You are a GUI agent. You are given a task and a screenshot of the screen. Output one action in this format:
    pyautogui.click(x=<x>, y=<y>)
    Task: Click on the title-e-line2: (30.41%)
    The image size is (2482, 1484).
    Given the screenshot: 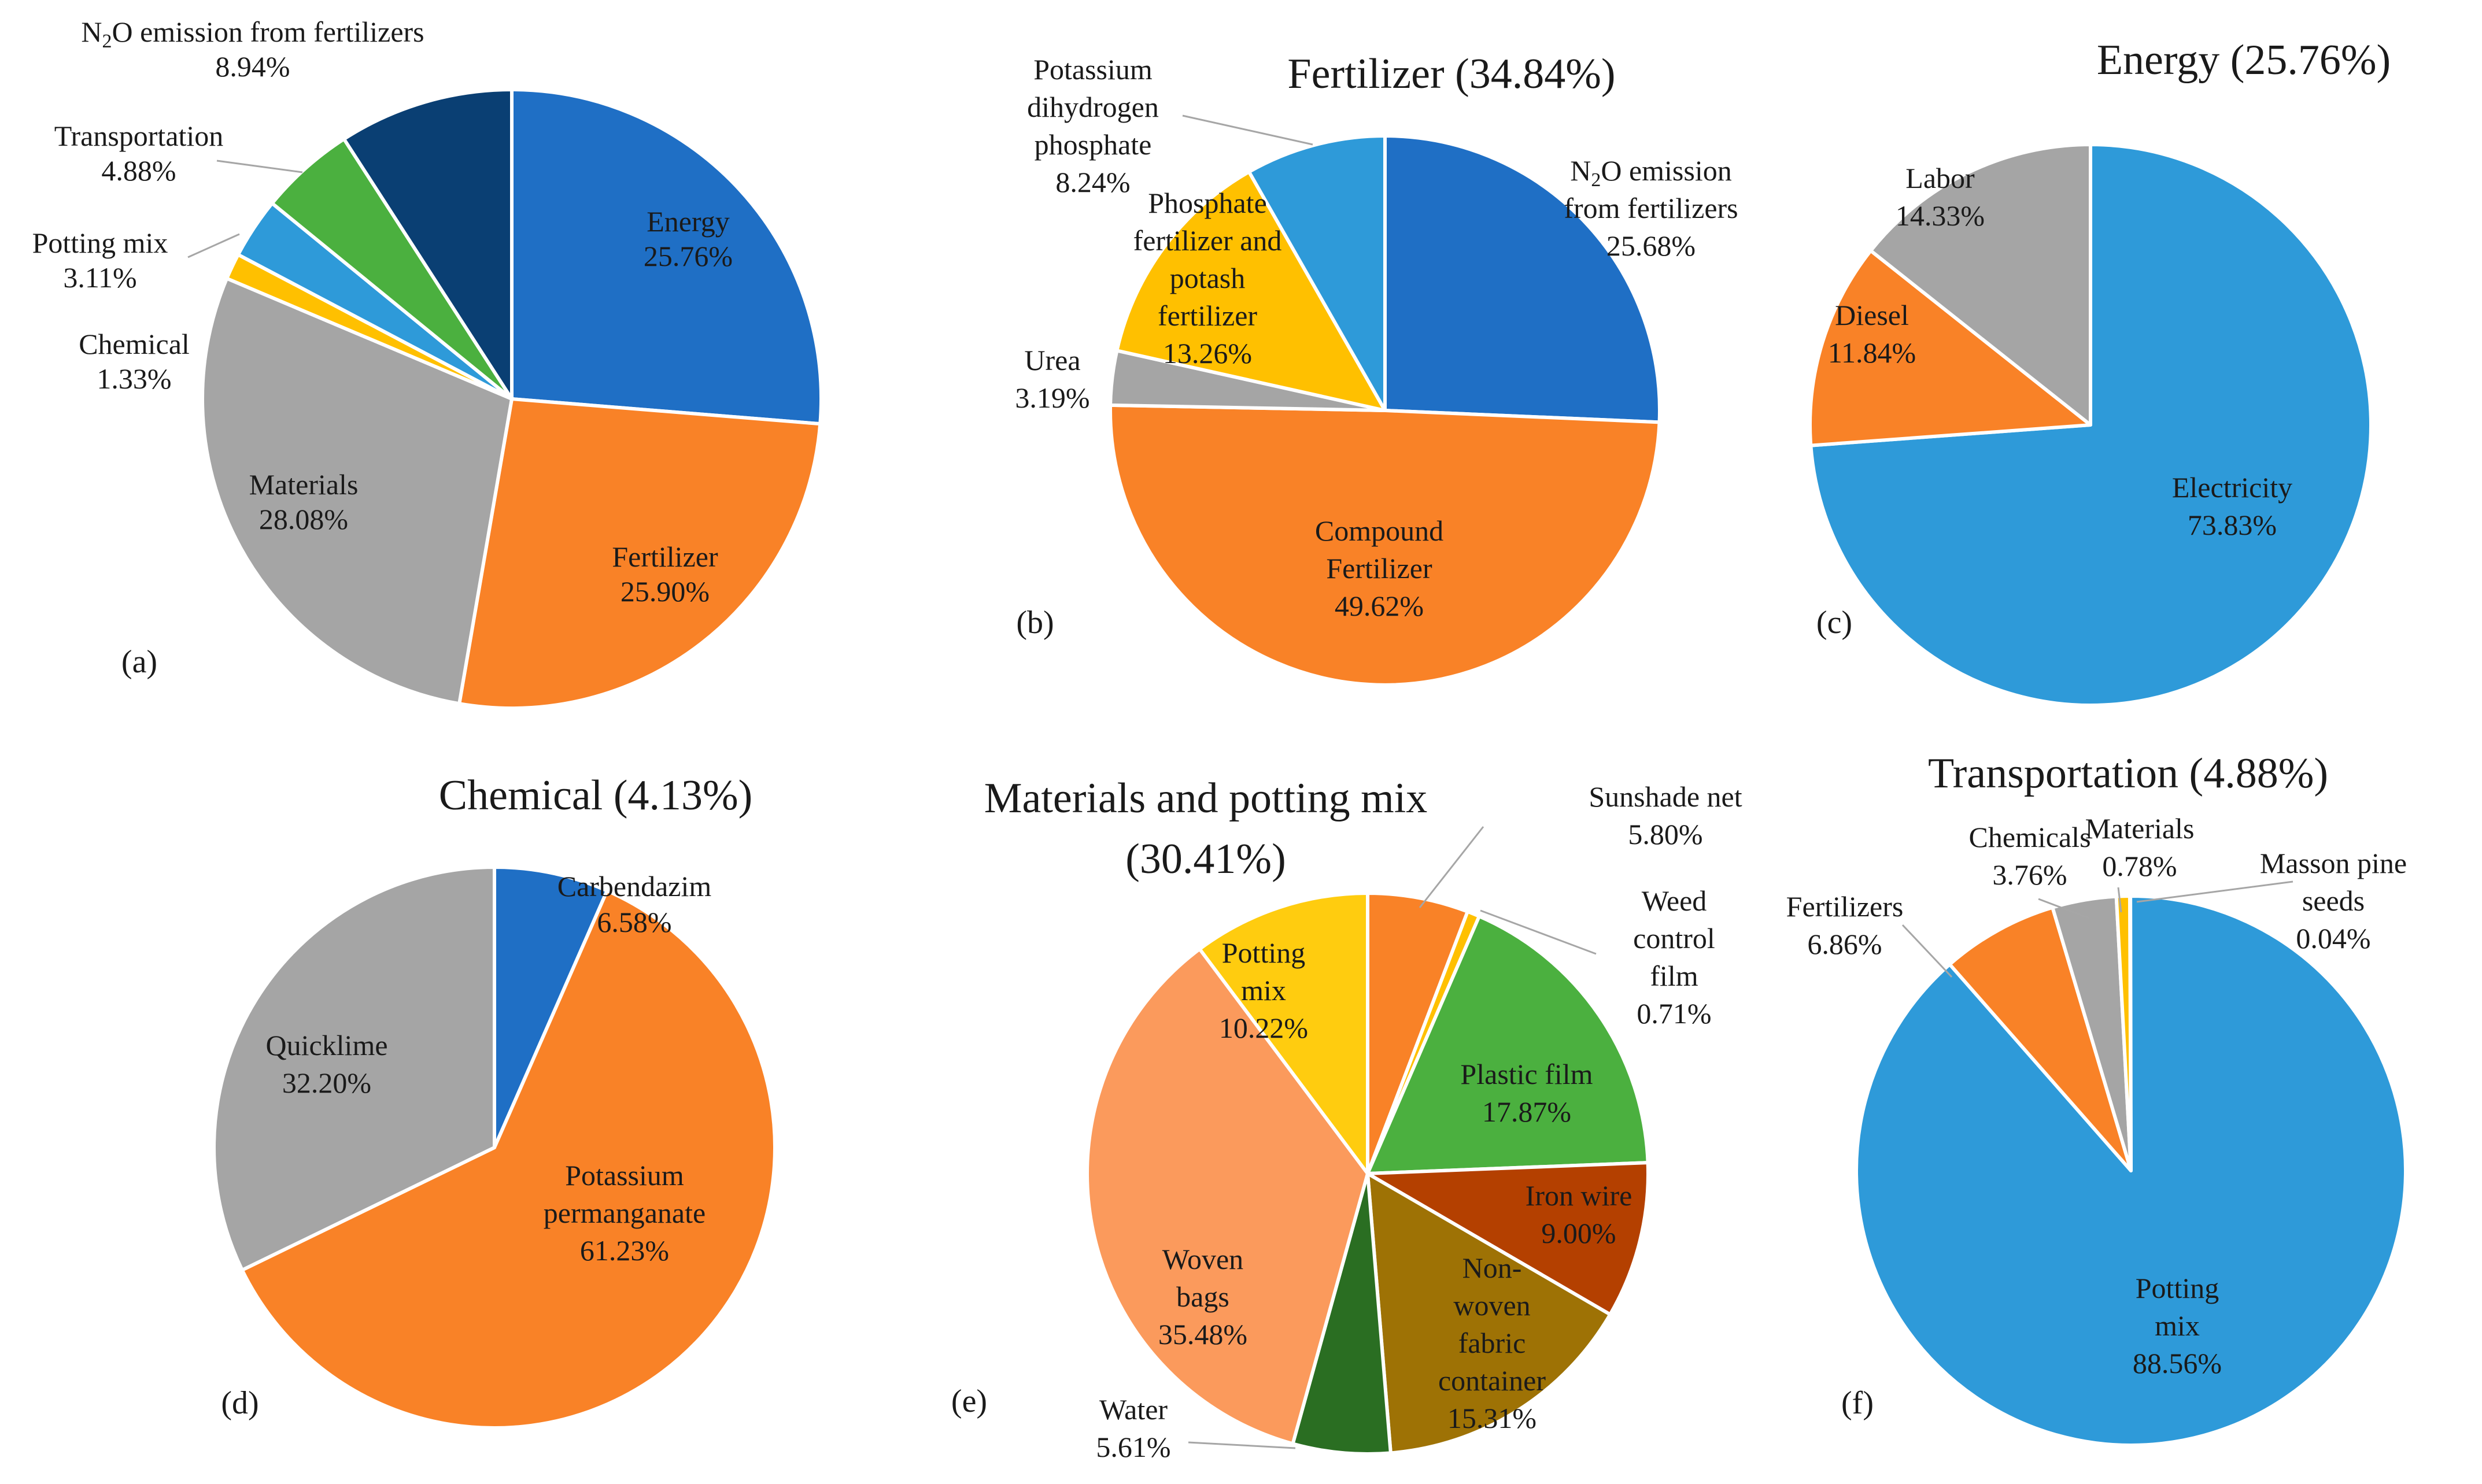 What is the action you would take?
    pyautogui.click(x=1205, y=859)
    